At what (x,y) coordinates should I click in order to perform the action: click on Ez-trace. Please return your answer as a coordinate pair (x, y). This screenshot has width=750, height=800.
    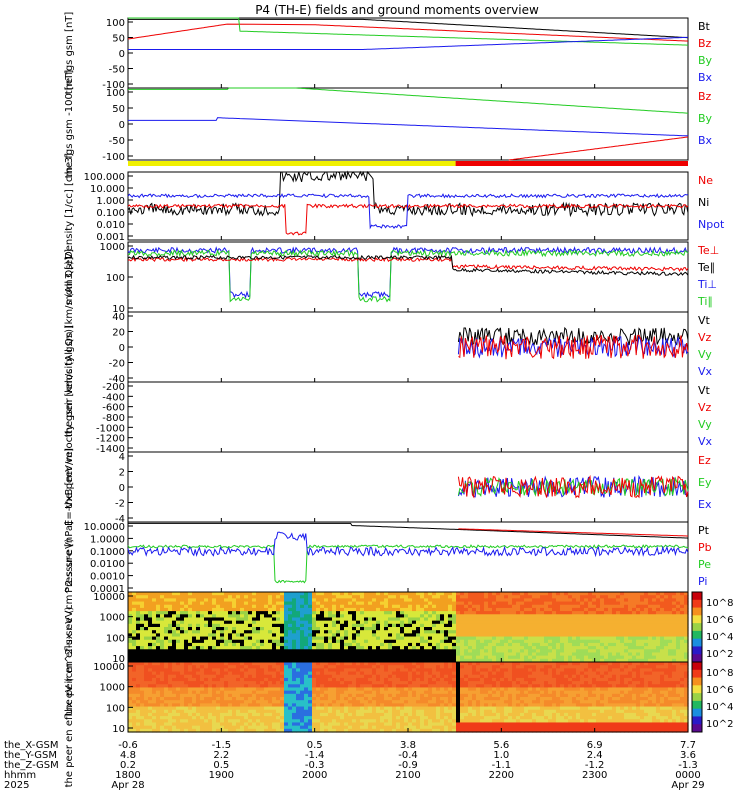
    Looking at the image, I should click on (573, 486).